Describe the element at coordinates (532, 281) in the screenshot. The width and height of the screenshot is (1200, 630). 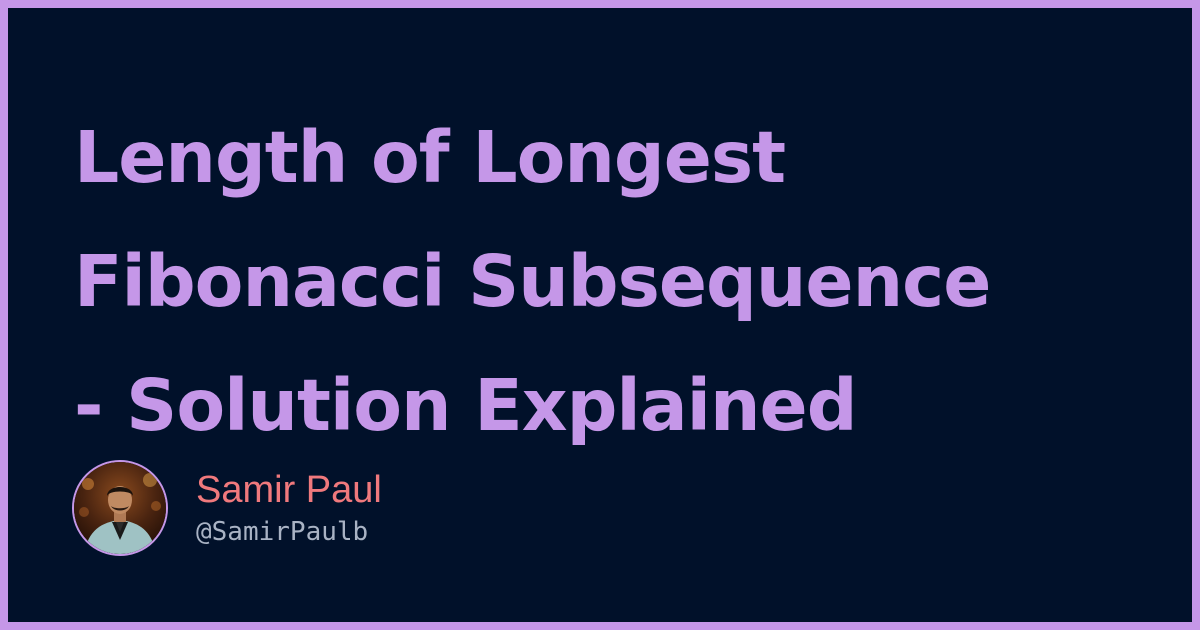
I see `title-line: Fibonacci Subsequence` at that location.